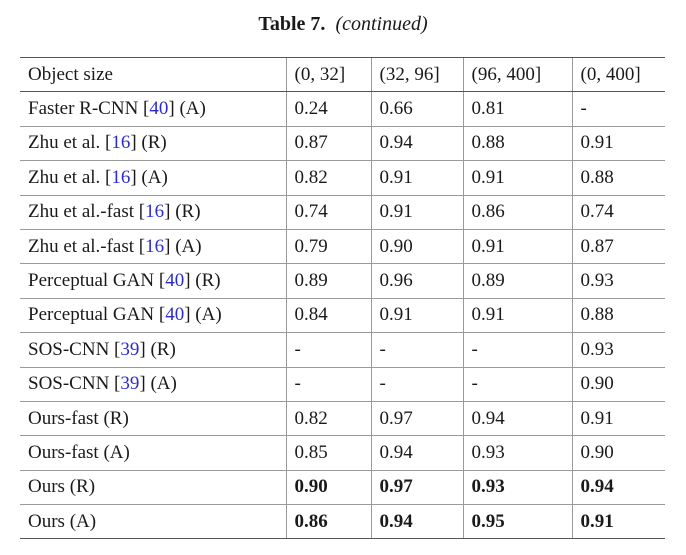  I want to click on value-cell: 0.85, so click(328, 453).